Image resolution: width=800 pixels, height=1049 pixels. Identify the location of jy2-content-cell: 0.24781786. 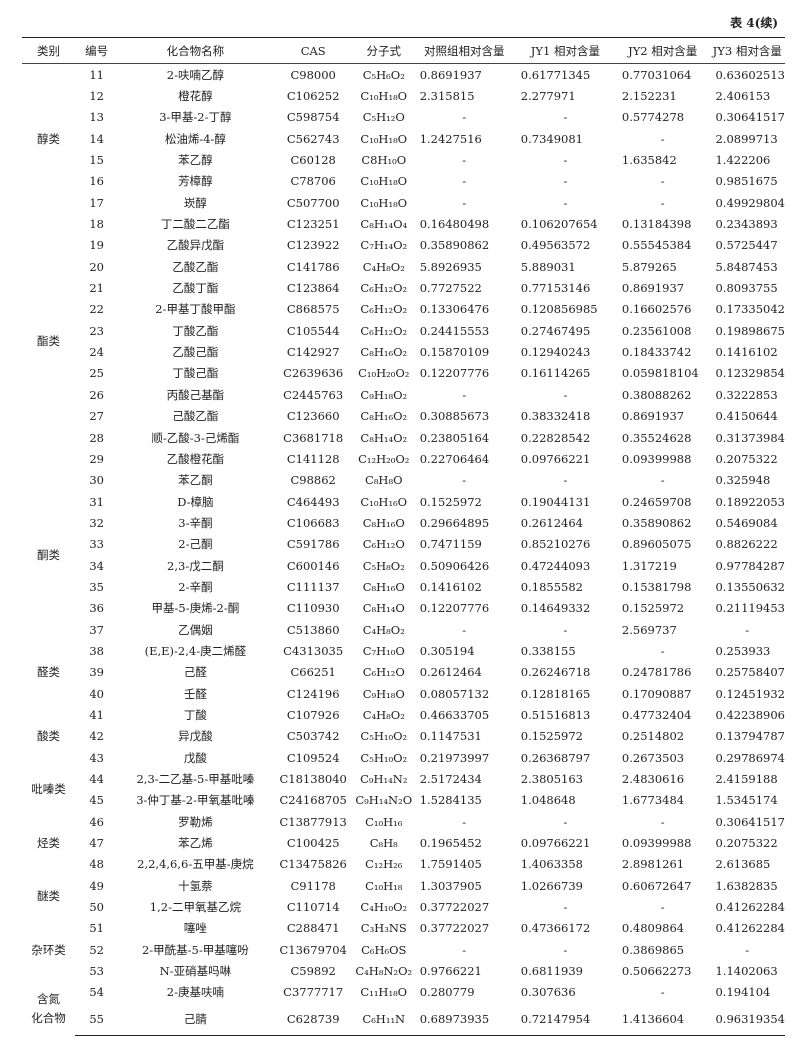
(656, 672).